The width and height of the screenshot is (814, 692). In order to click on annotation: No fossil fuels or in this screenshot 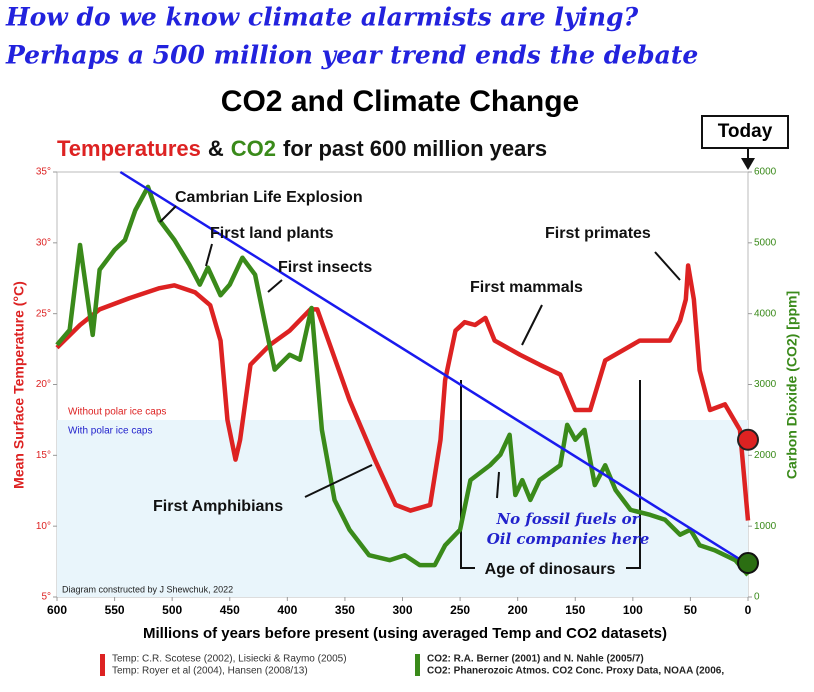, I will do `click(567, 519)`.